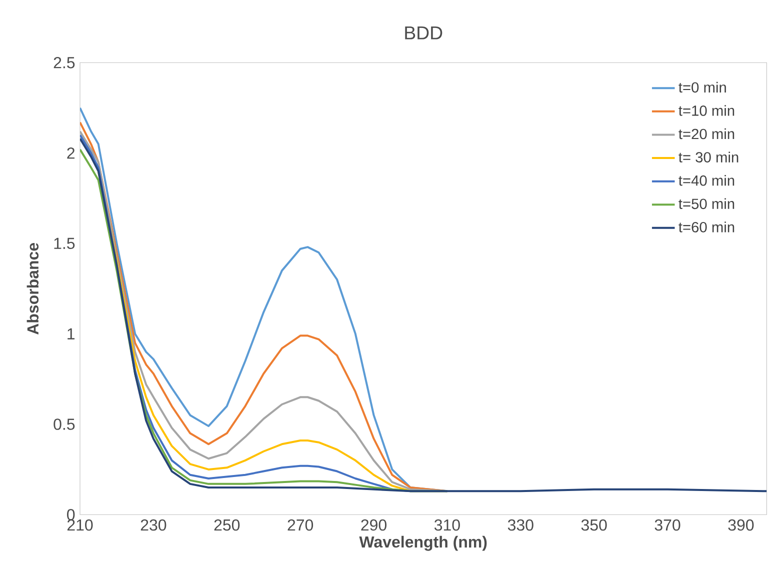 Image resolution: width=769 pixels, height=578 pixels. Describe the element at coordinates (64, 62) in the screenshot. I see `y-tick-label: 2.5` at that location.